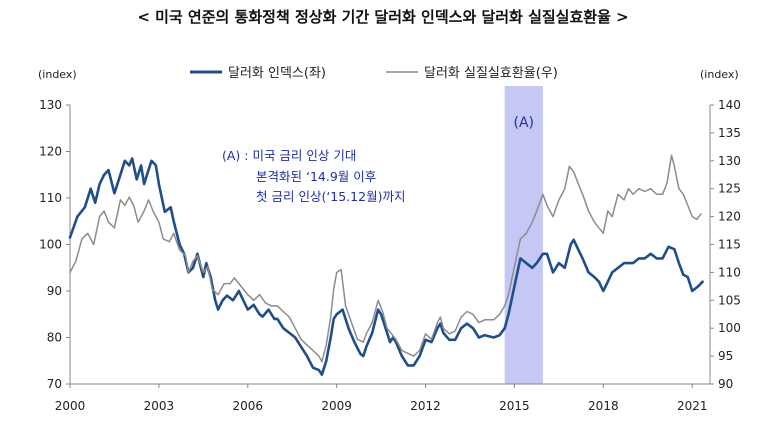 This screenshot has height=431, width=767. I want to click on x-tick-label: 2012, so click(425, 406).